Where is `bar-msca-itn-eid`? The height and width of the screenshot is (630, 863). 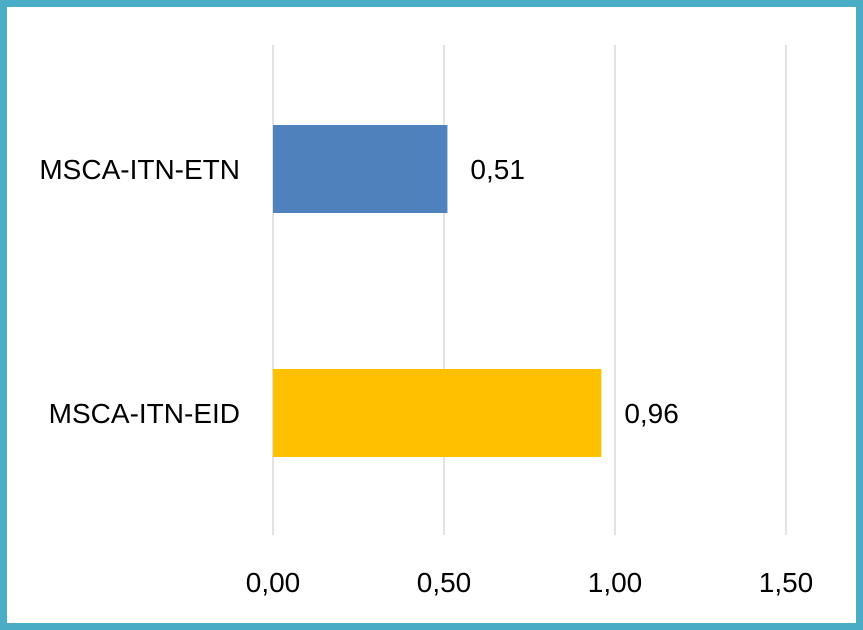 bar-msca-itn-eid is located at coordinates (437, 413).